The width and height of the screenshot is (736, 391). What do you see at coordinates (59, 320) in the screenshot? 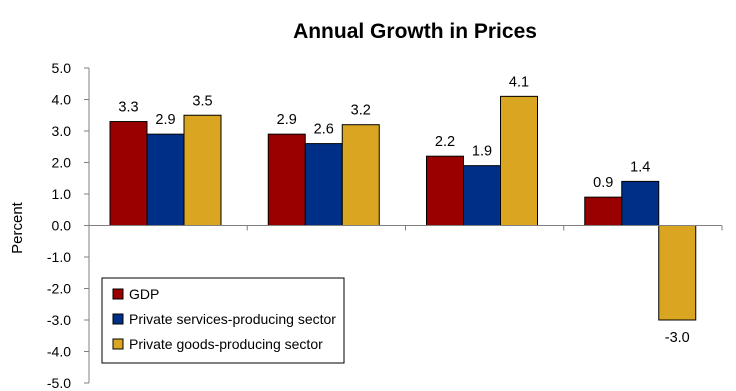
I see `y-tick-label: -3.0` at bounding box center [59, 320].